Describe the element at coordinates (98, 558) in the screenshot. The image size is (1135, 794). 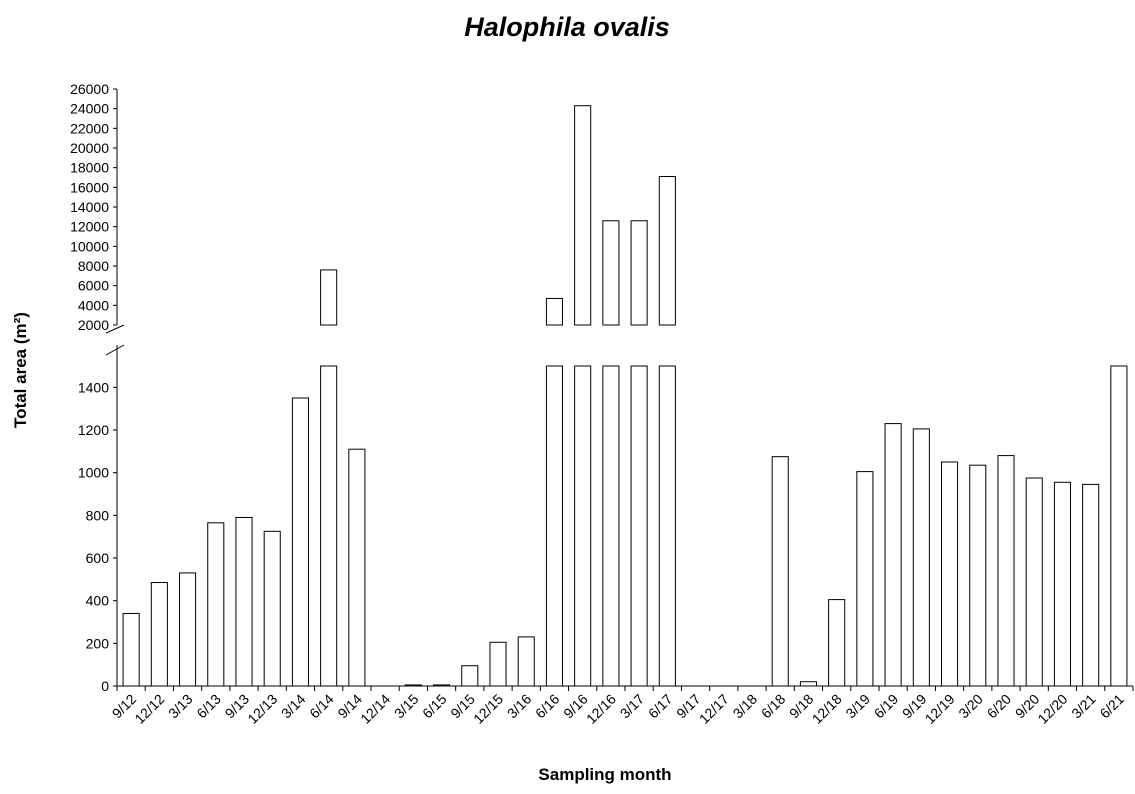
I see `y-tick-label: 600` at that location.